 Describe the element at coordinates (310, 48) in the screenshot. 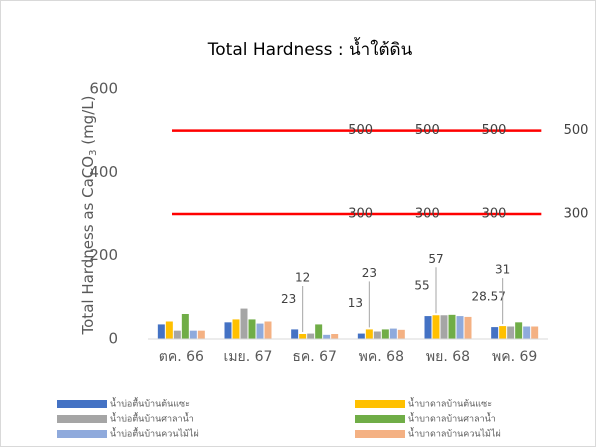

I see `chart-title: Total Hardness : น้ำใต้ดิน` at that location.